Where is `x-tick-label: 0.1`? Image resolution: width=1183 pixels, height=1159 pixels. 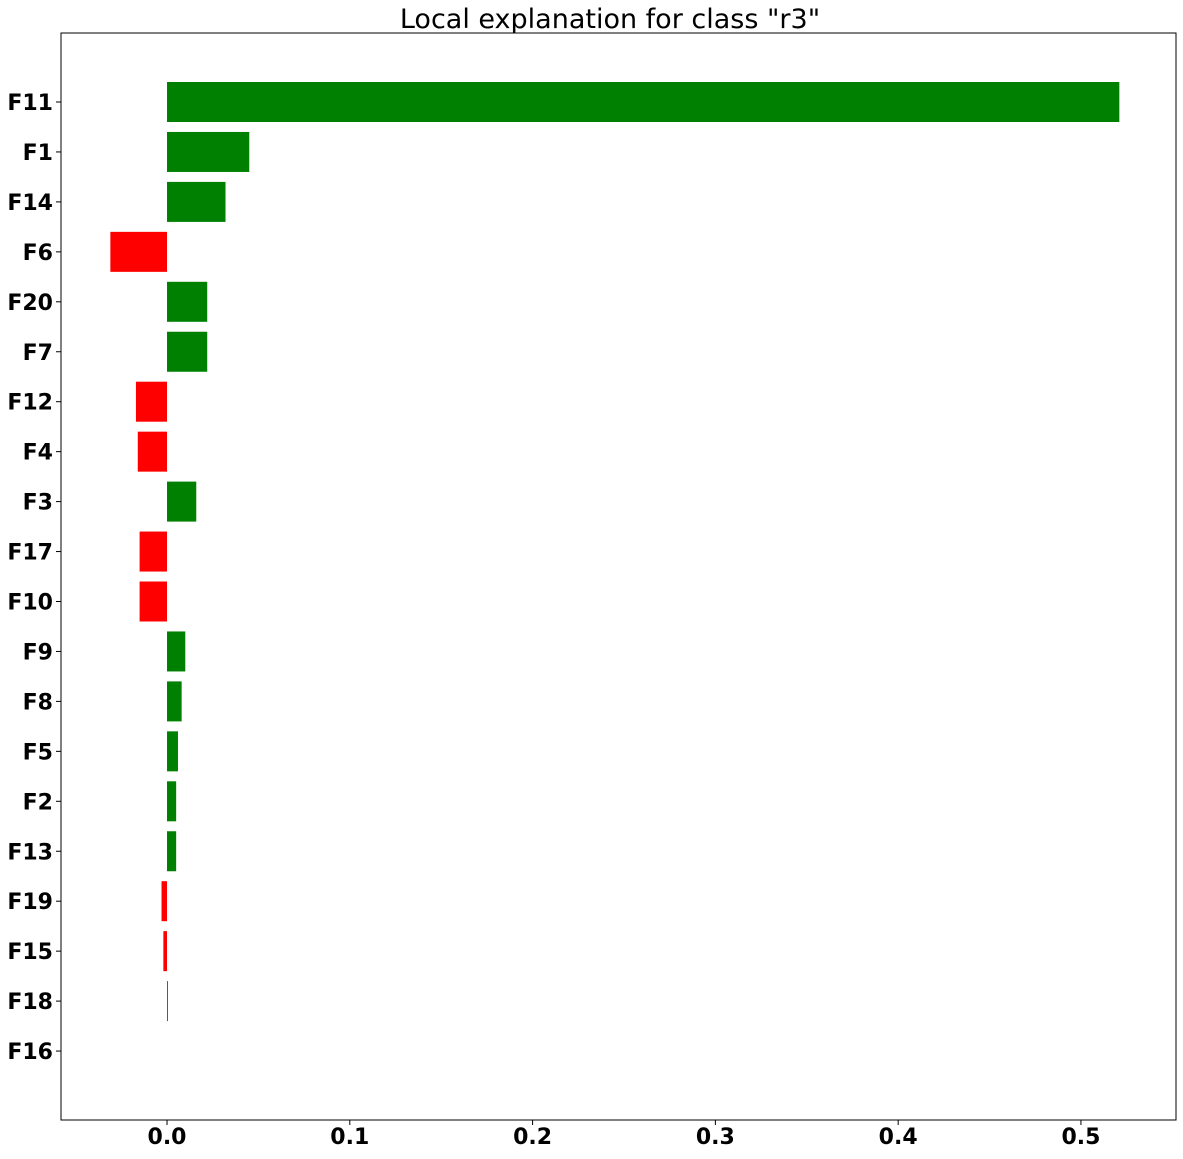 x-tick-label: 0.1 is located at coordinates (349, 1137).